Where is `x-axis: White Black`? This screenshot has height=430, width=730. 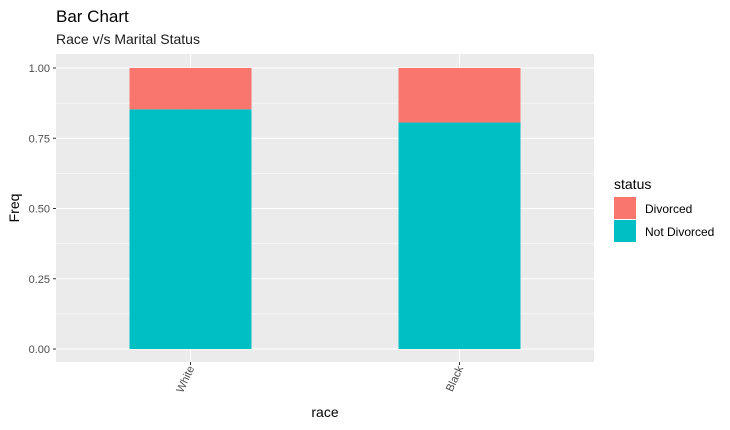
x-axis: White Black is located at coordinates (320, 378).